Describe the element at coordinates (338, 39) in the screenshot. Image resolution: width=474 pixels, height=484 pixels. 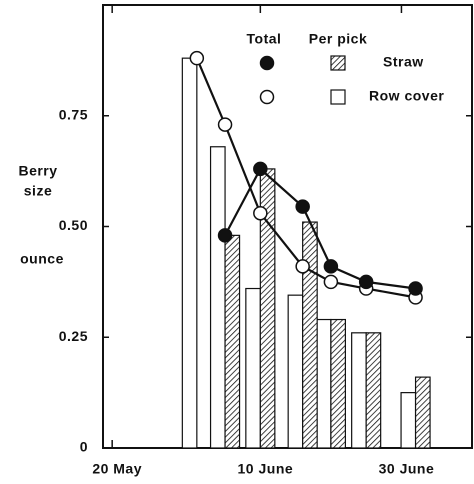
I see `legend-header: Per pick` at that location.